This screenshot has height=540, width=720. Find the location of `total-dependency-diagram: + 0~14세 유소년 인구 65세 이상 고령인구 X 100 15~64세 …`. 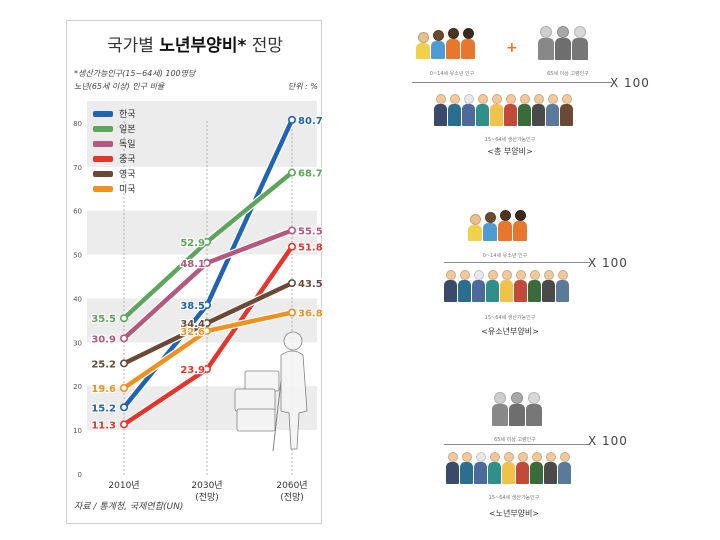

total-dependency-diagram: + 0~14세 유소년 인구 65세 이상 고령인구 X 100 15~64세 … is located at coordinates (560, 95).